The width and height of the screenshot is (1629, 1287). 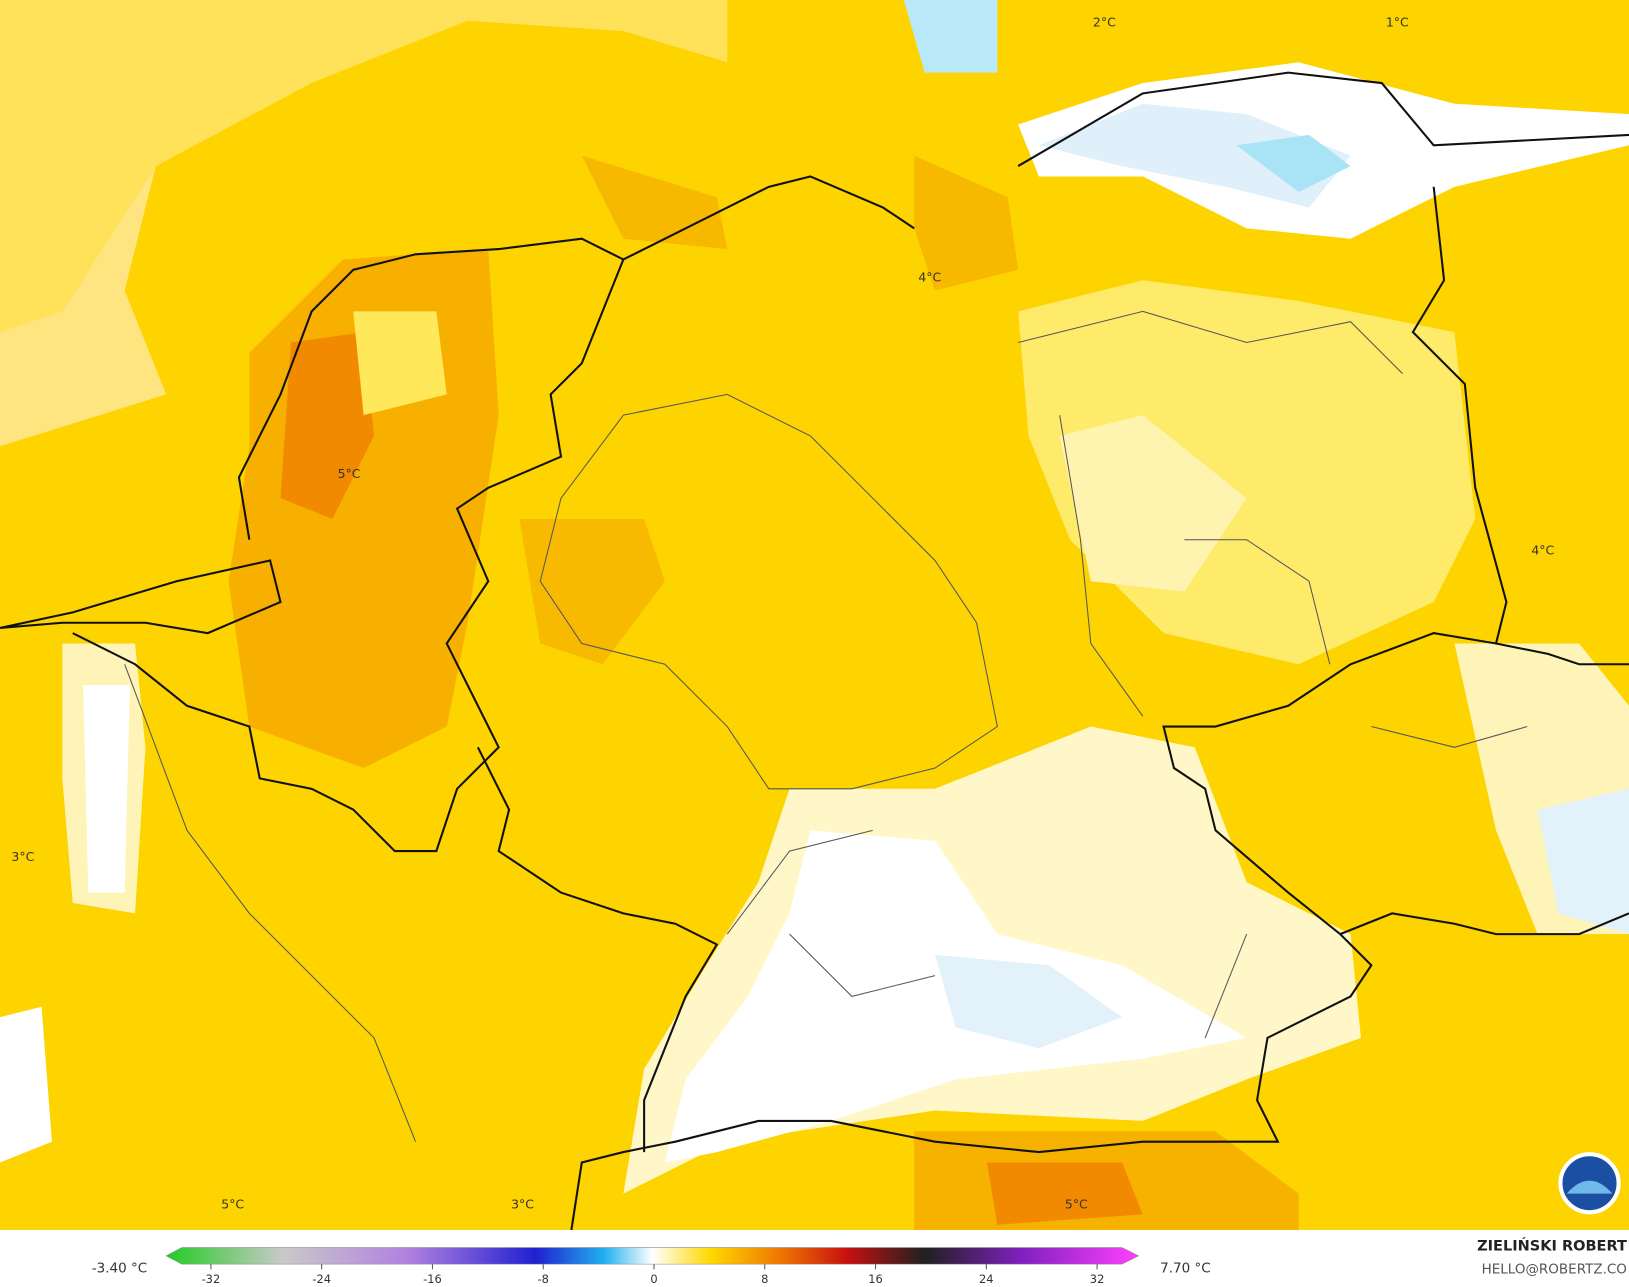 I want to click on colorbar-ticks: -32 -24 -16 -8 0 8 16 24 32, so click(x=653, y=1275).